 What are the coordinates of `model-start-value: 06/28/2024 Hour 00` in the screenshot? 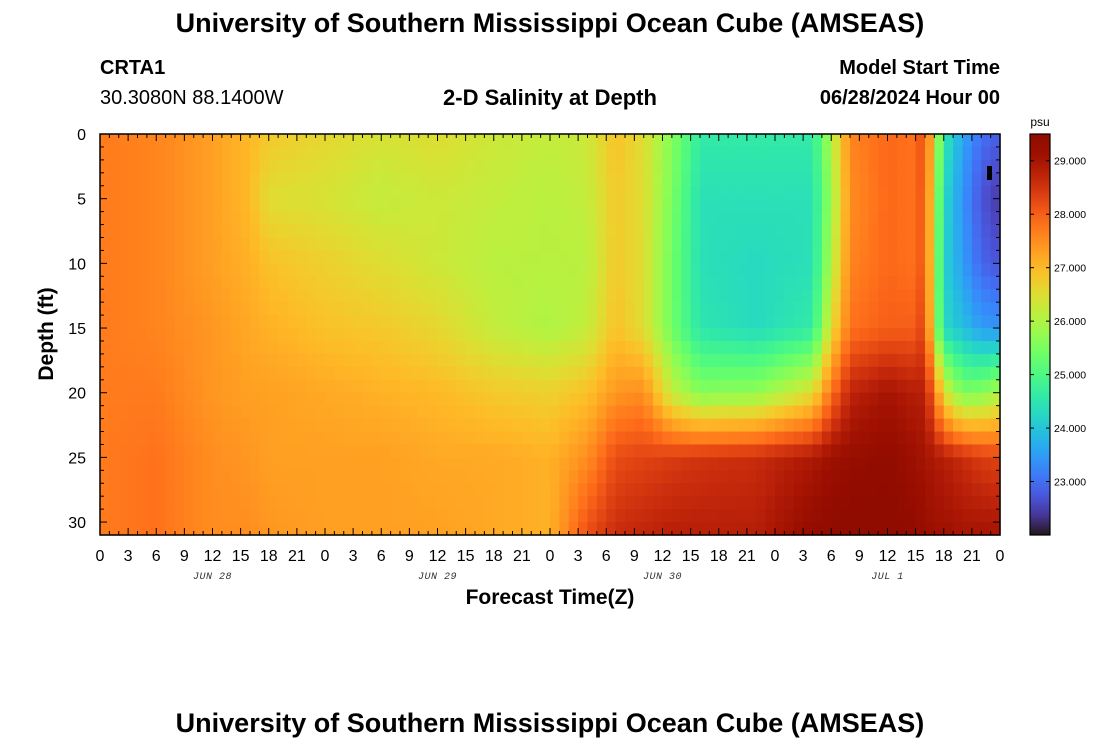 It's located at (909, 98).